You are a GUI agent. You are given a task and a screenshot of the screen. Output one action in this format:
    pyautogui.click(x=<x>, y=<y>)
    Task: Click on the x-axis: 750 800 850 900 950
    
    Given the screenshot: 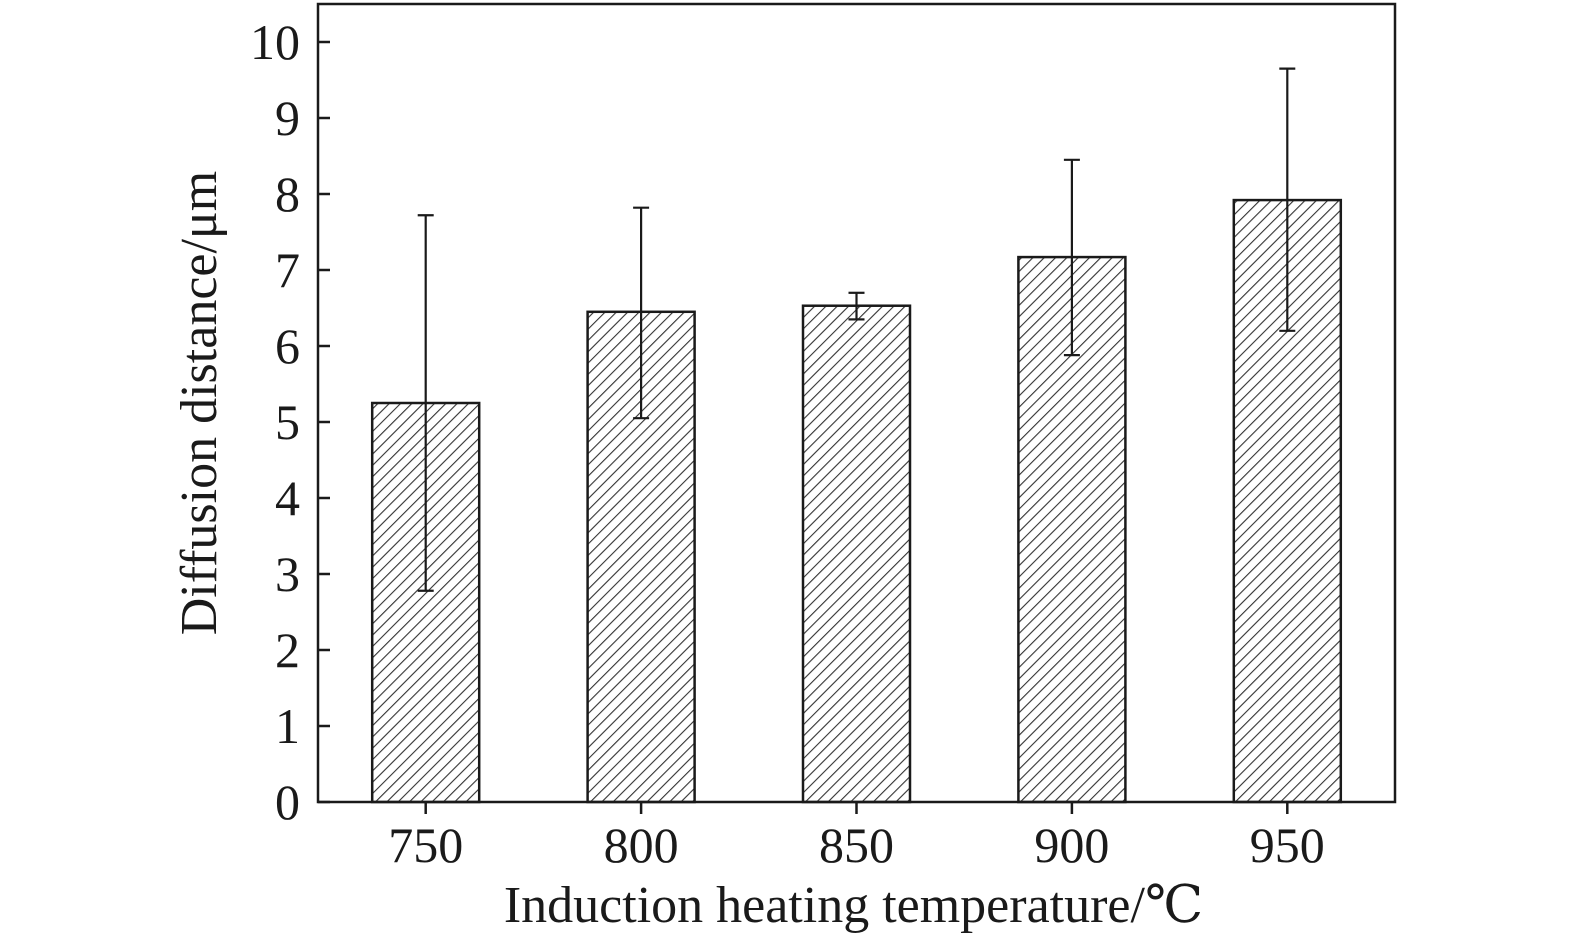 What is the action you would take?
    pyautogui.click(x=856, y=837)
    